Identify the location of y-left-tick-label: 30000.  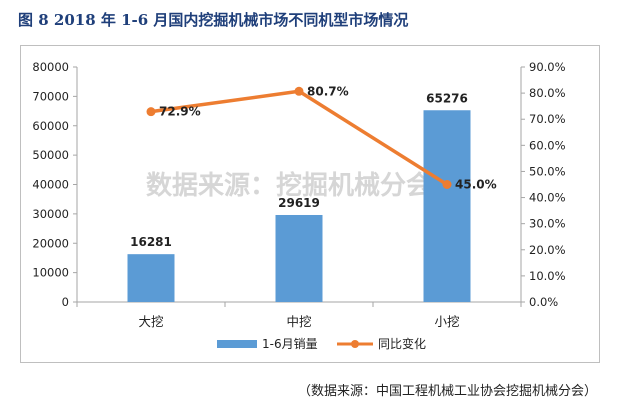
(50, 214).